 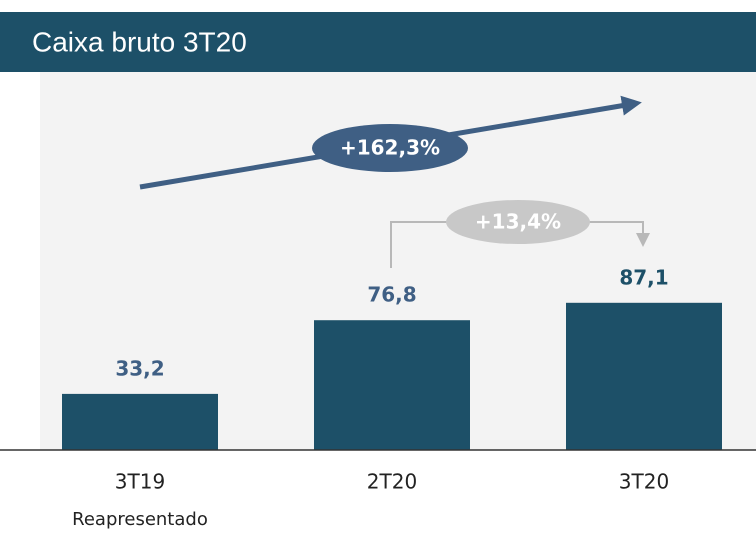 I want to click on x-tick-label: 3T20, so click(x=644, y=482).